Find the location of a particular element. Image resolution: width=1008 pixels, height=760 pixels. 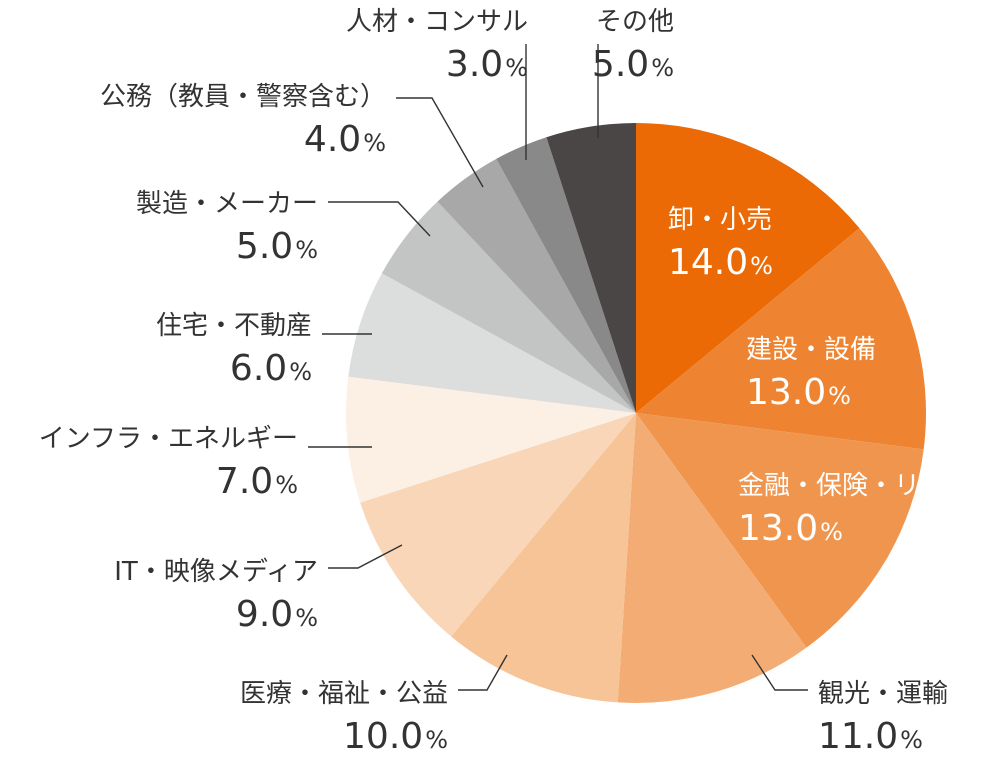

slice-label: 金融・保険・リース is located at coordinates (854, 486).